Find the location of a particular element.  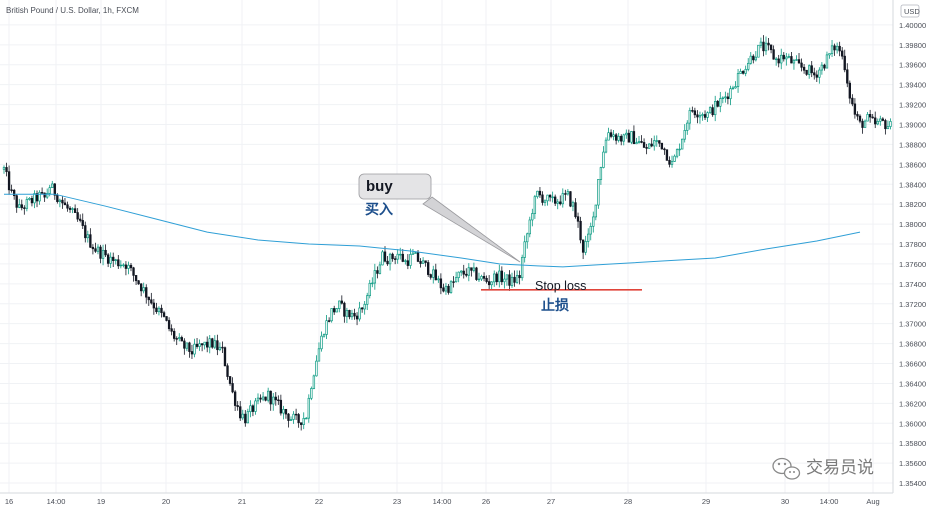

buy-callout-box is located at coordinates (395, 186).